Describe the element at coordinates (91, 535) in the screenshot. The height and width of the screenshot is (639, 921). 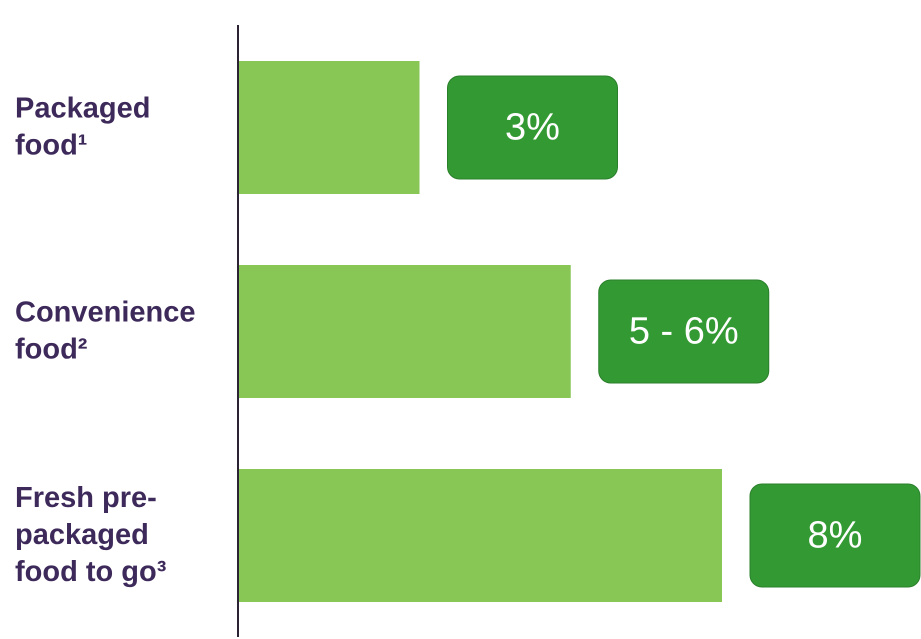
I see `y-tick-label: Fresh pre-packaged food to go³` at that location.